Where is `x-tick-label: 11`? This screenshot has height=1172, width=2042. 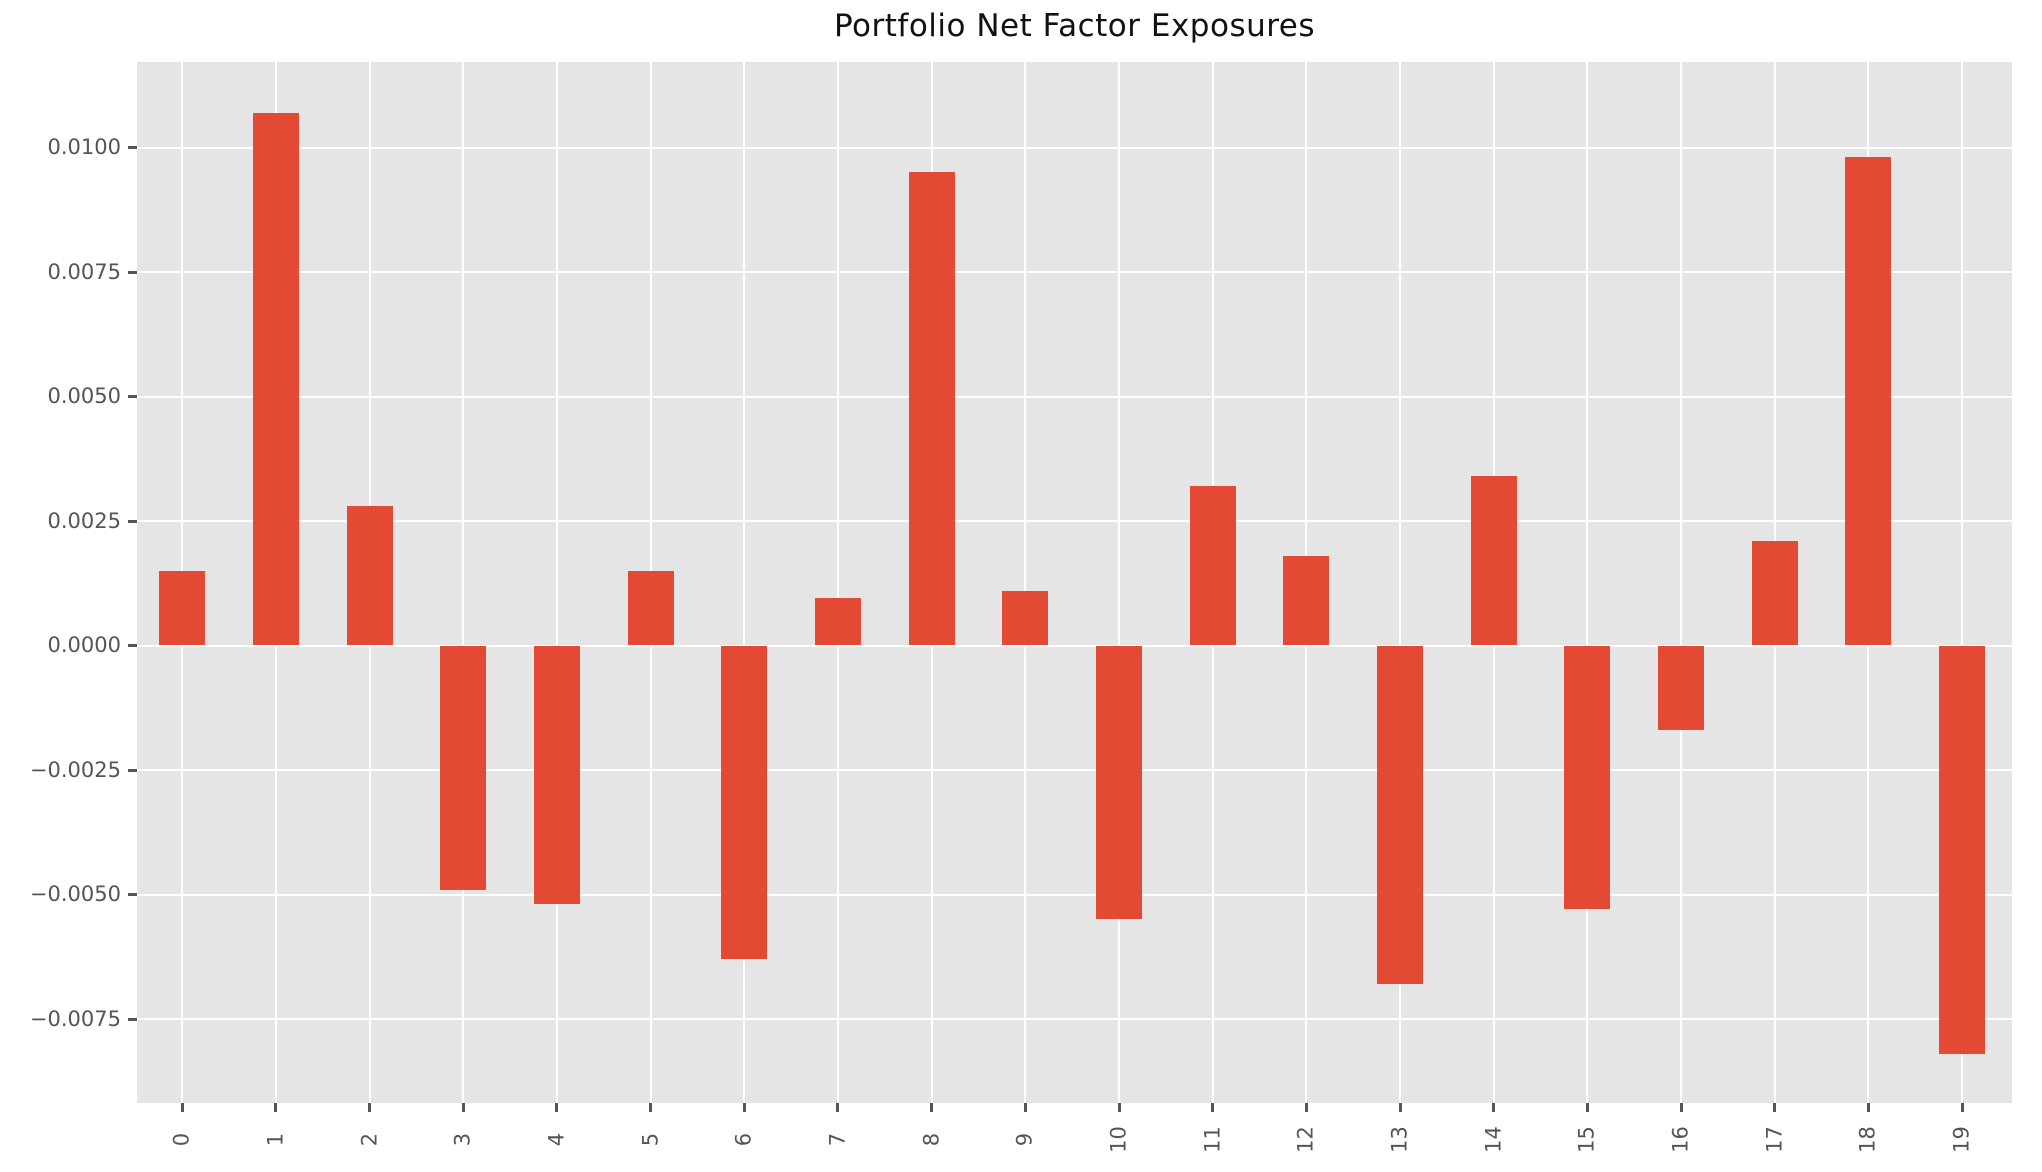
x-tick-label: 11 is located at coordinates (1212, 1139).